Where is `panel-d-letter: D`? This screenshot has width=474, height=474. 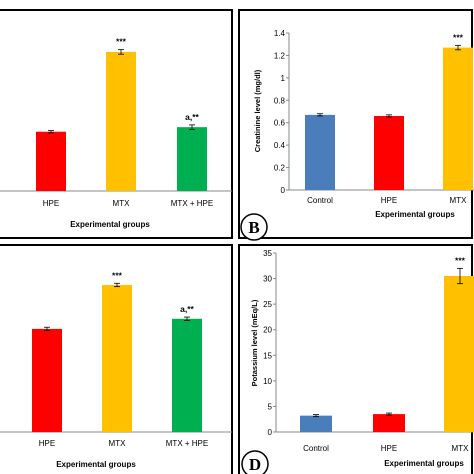
panel-d-letter: D is located at coordinates (255, 464).